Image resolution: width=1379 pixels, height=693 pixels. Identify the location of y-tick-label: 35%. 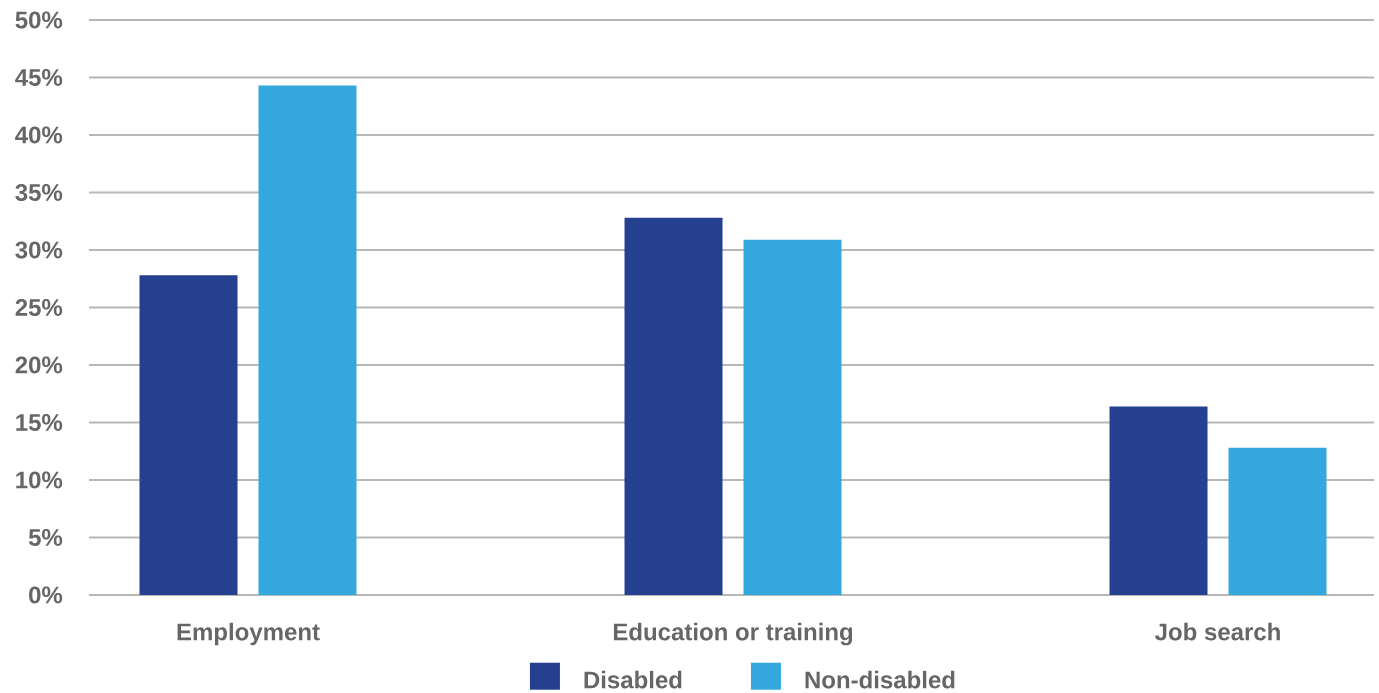
(39, 192).